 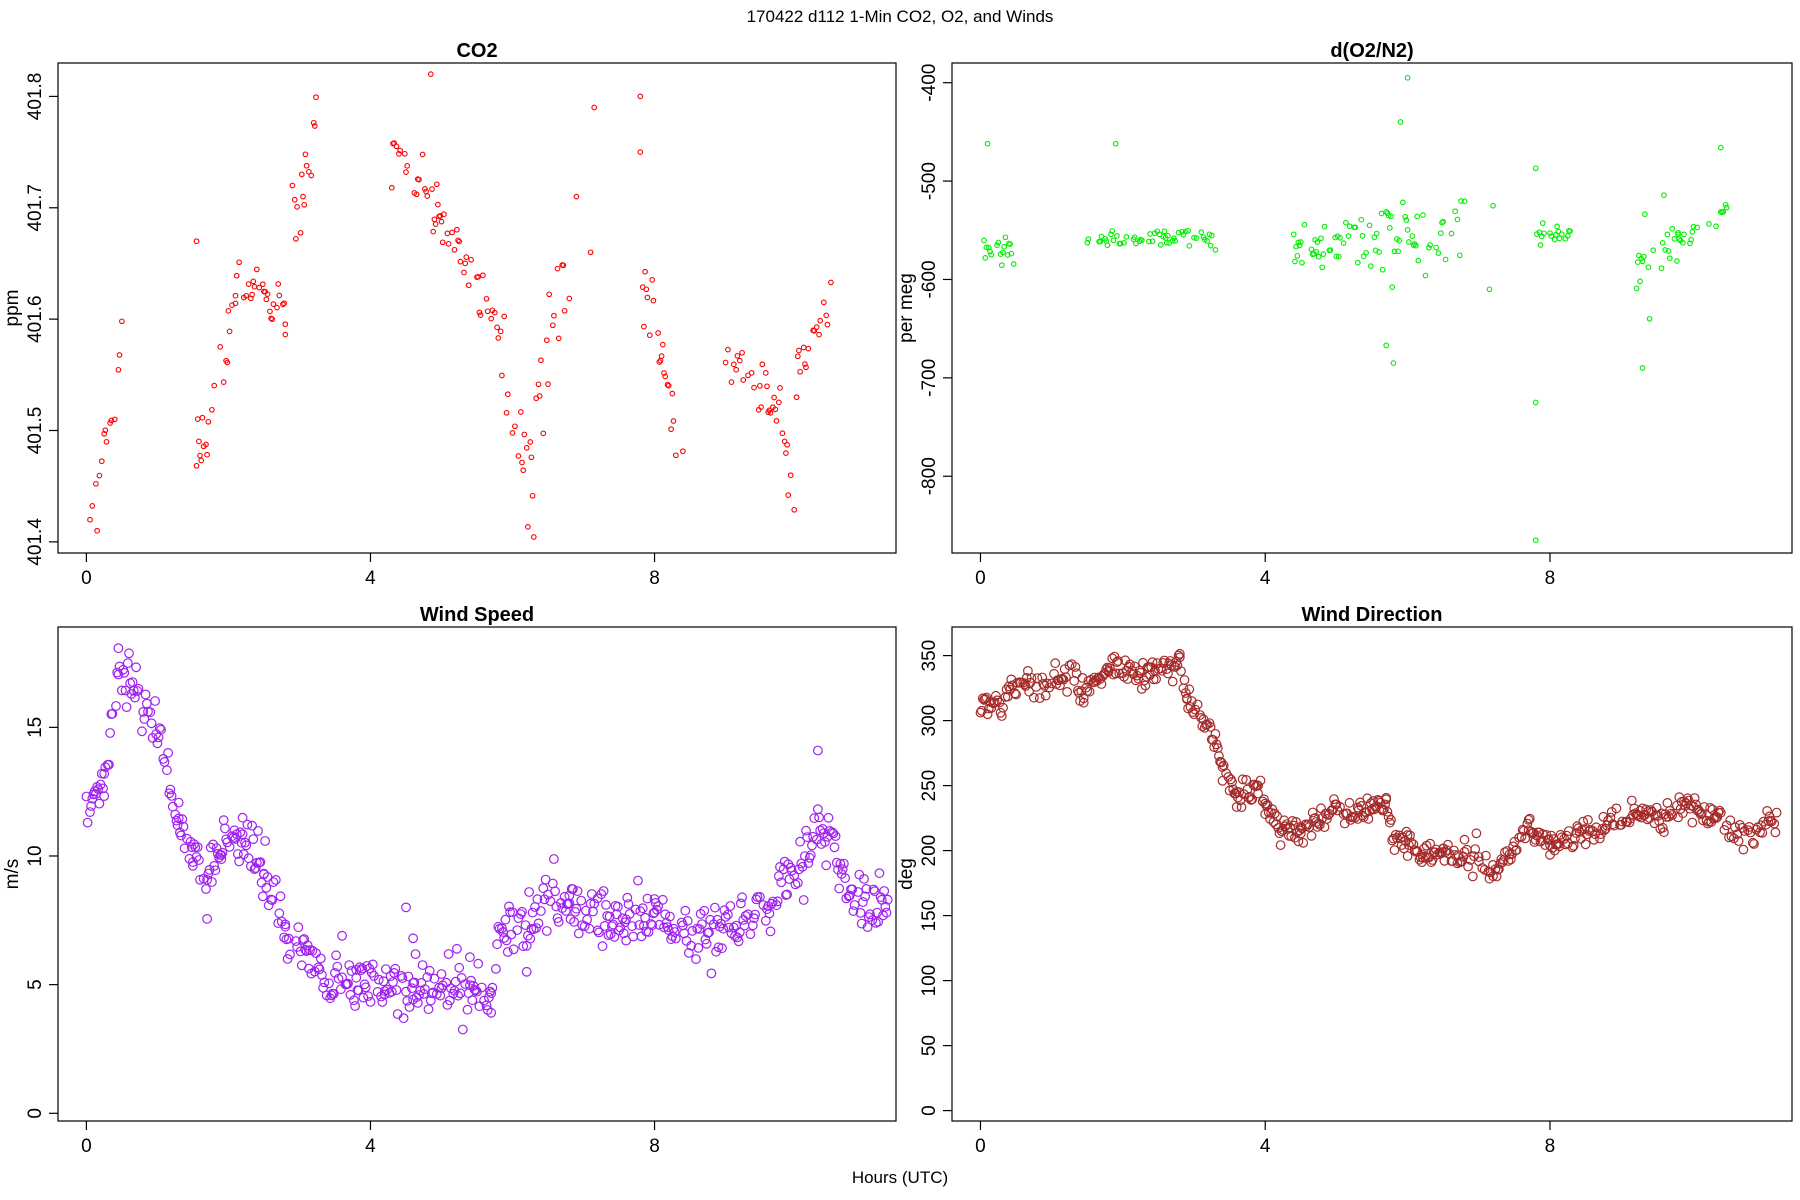 I want to click on y-tick-label: 401.6, so click(x=35, y=319).